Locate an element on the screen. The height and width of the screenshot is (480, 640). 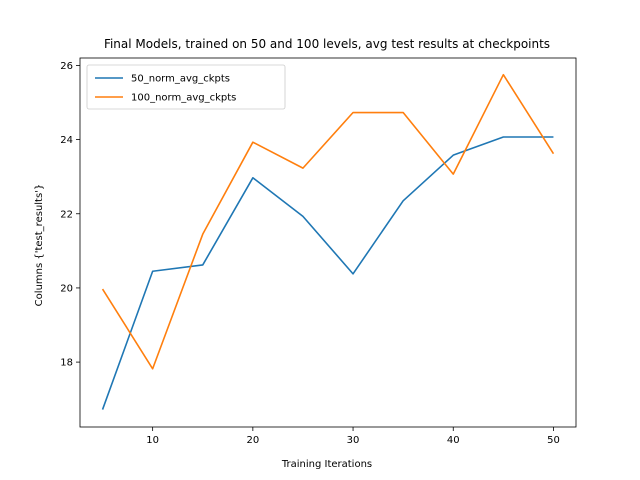
x-axis-label: Training Iterations is located at coordinates (326, 464).